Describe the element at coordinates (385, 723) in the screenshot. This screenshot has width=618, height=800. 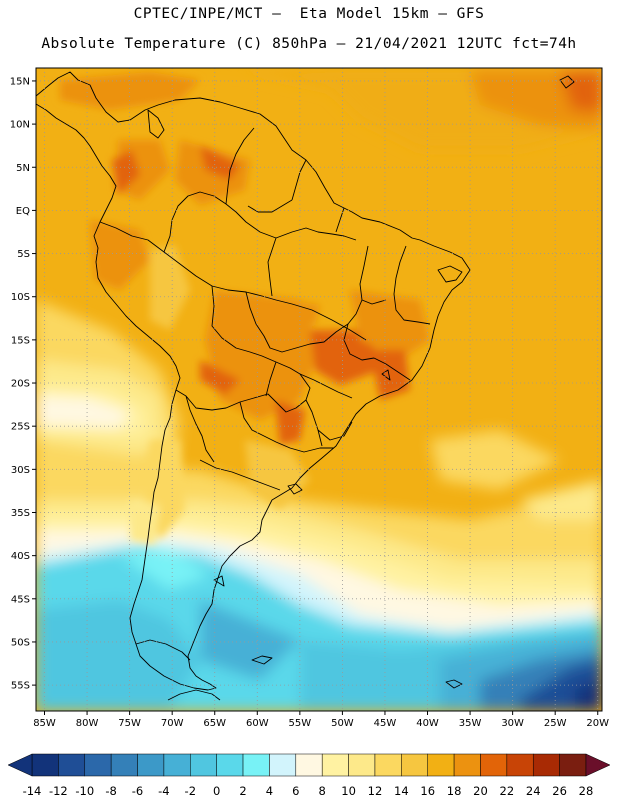
I see `lon-tick-label: 45W` at that location.